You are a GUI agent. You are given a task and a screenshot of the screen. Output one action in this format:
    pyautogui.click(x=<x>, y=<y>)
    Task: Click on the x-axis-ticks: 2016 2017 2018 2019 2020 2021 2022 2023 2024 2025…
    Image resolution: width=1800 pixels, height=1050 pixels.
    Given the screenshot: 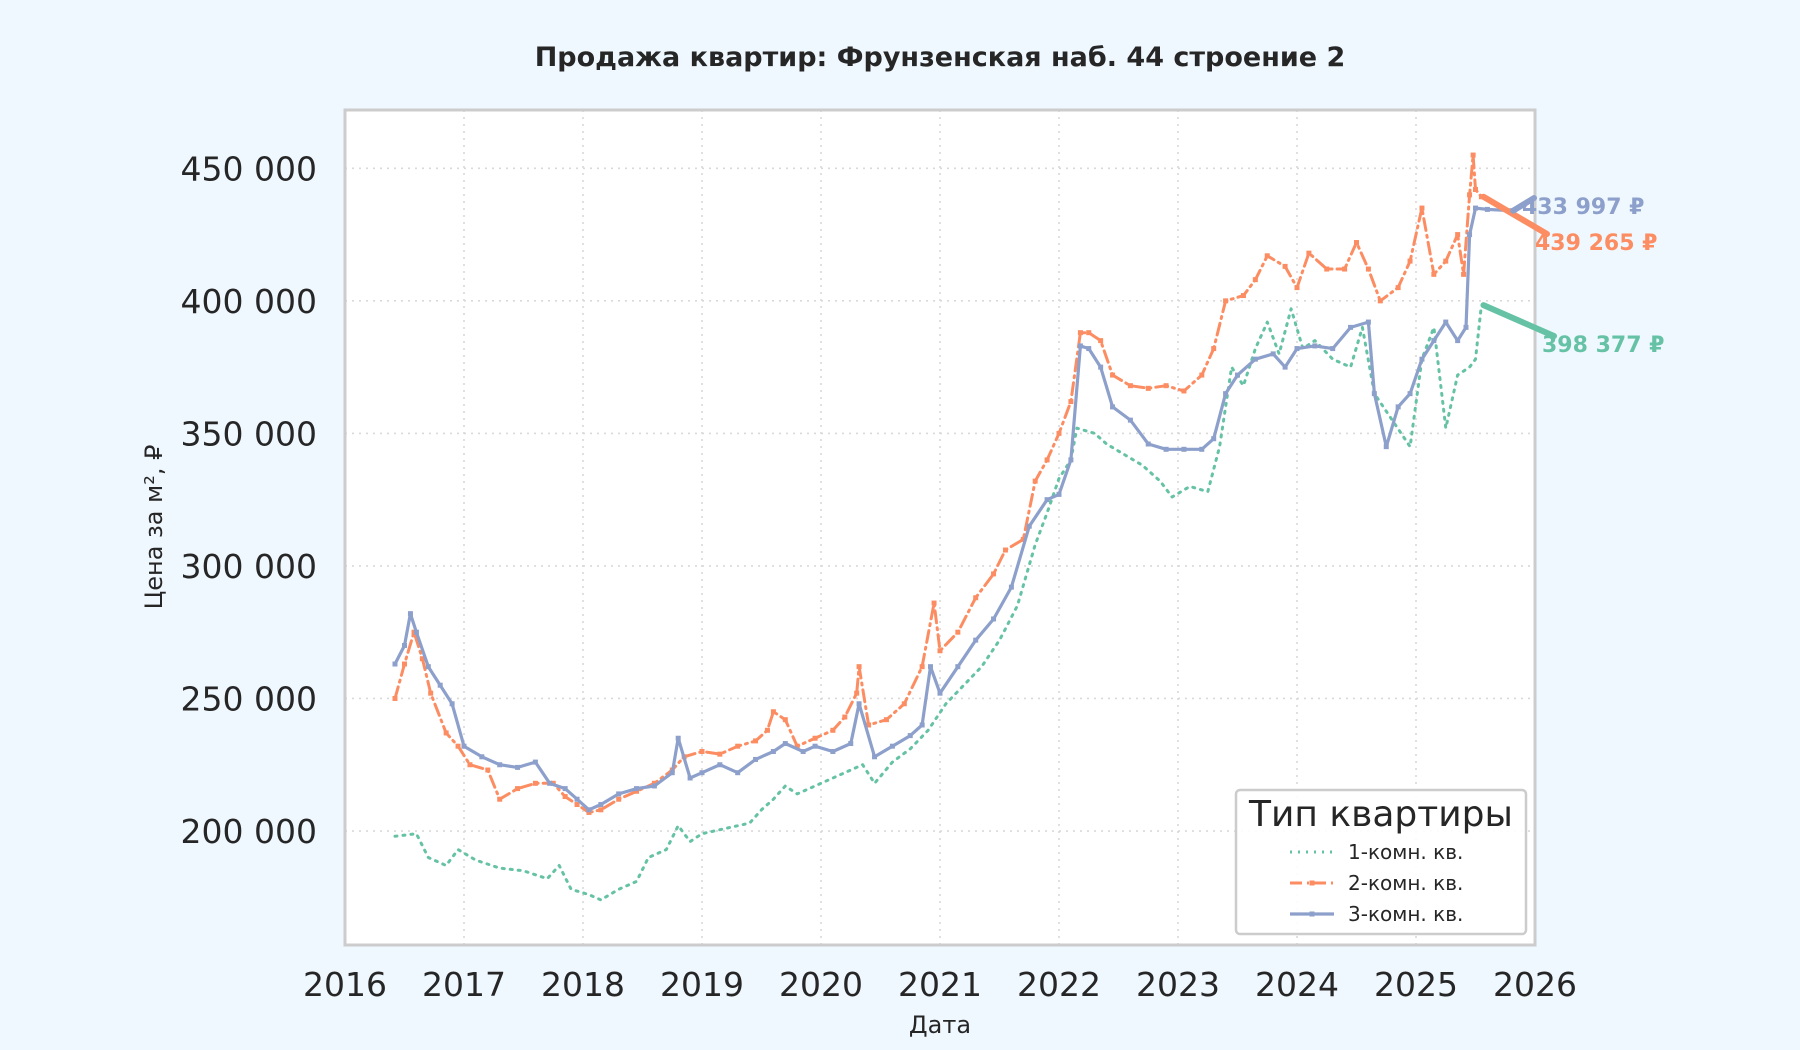 What is the action you would take?
    pyautogui.click(x=940, y=984)
    